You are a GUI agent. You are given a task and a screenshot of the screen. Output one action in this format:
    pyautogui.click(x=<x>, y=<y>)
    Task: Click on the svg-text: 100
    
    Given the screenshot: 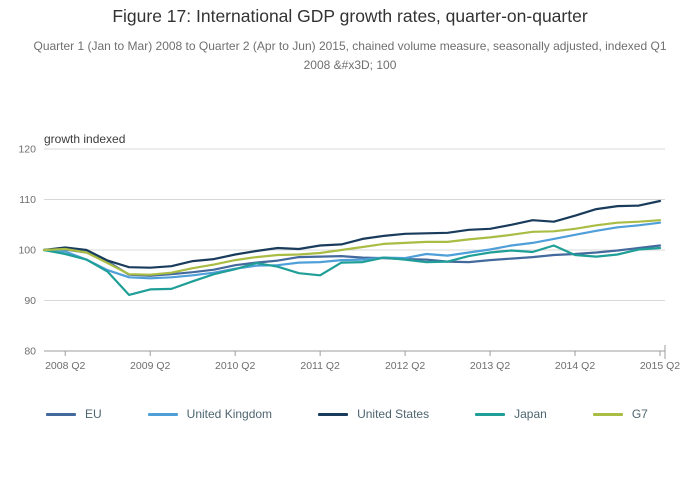 What is the action you would take?
    pyautogui.click(x=27, y=251)
    